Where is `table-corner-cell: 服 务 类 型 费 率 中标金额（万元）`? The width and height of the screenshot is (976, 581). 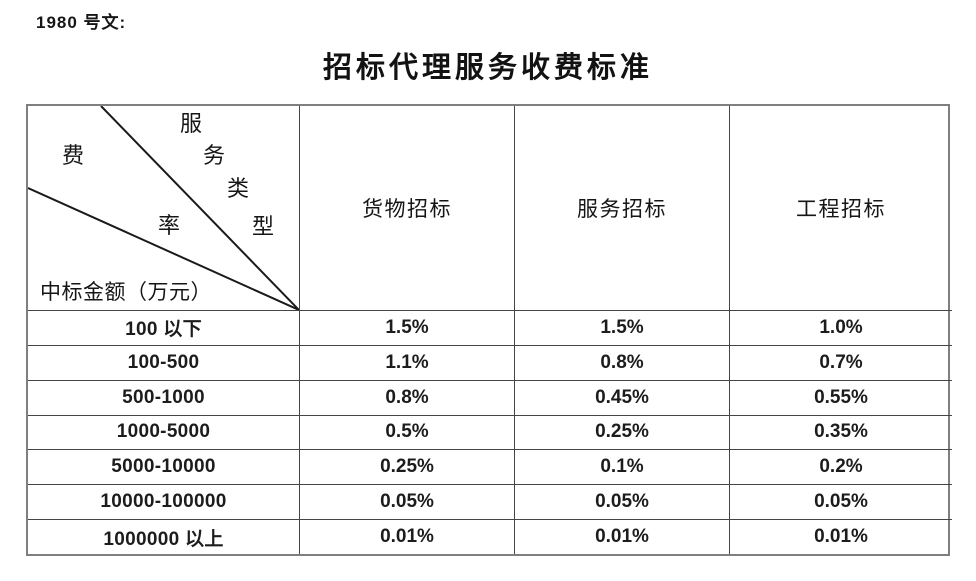 table-corner-cell: 服 务 类 型 费 率 中标金额（万元） is located at coordinates (163, 208).